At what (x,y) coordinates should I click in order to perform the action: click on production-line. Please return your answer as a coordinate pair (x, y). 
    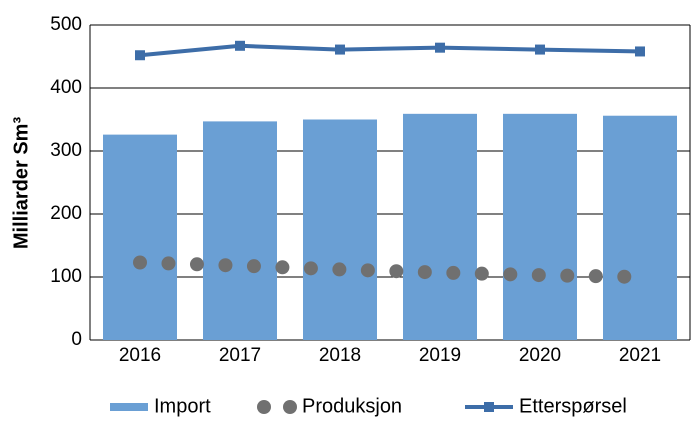
    Looking at the image, I should click on (390, 269).